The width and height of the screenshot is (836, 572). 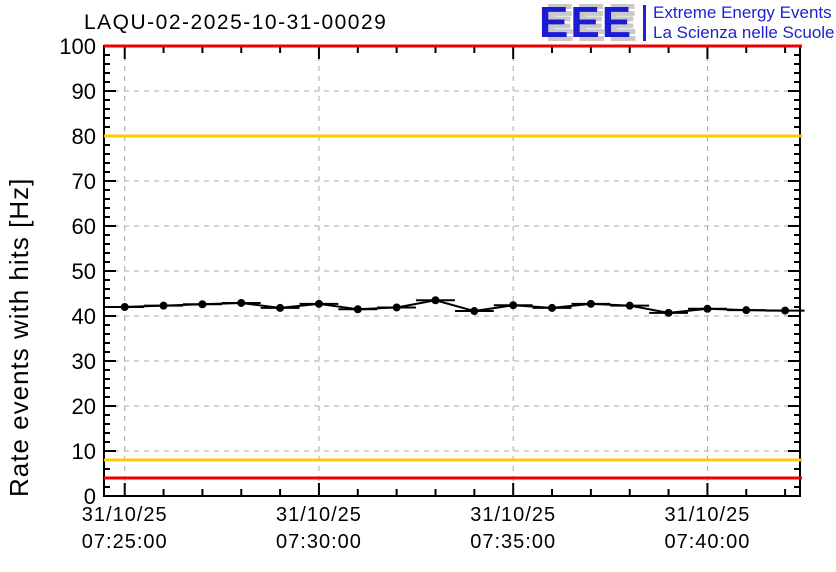 I want to click on x-tick-time: 07:25:00, so click(x=125, y=542).